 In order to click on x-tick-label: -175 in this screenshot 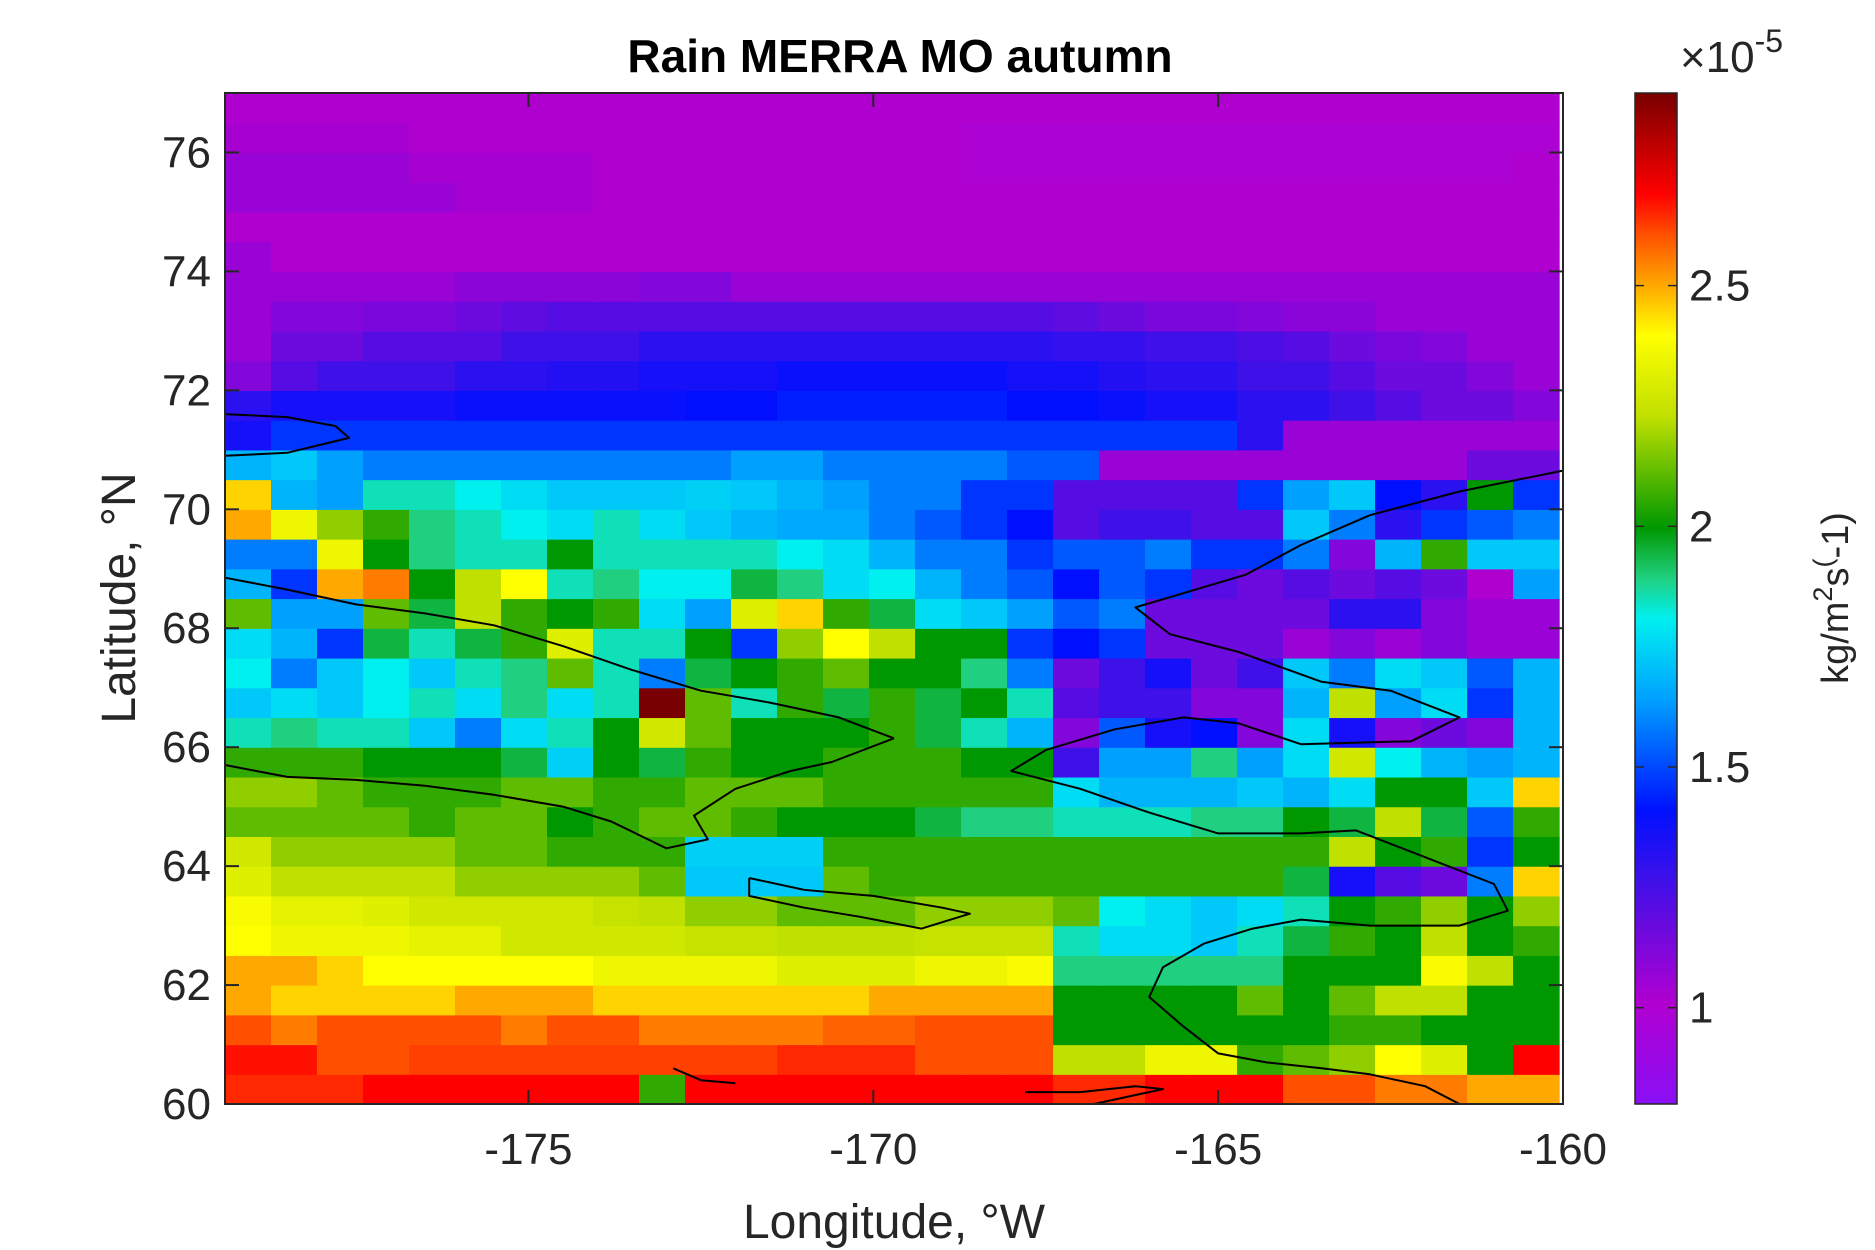, I will do `click(528, 1149)`.